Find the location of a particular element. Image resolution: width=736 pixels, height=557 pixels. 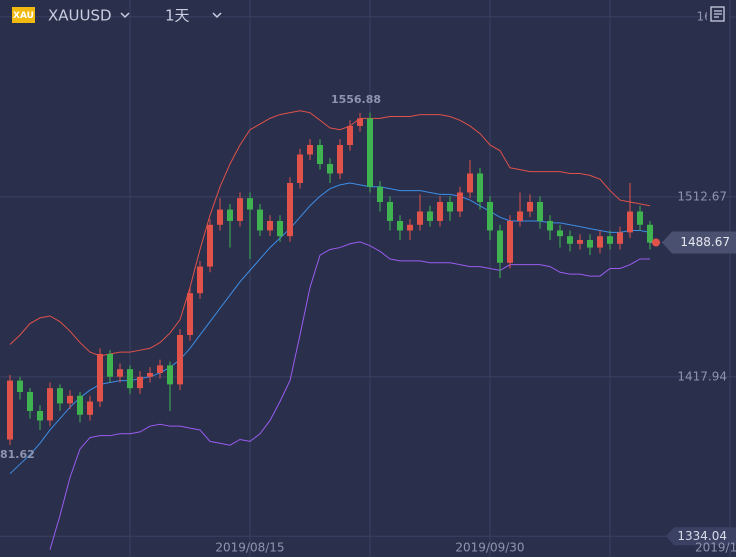

high-label: 1556.88 is located at coordinates (356, 99).